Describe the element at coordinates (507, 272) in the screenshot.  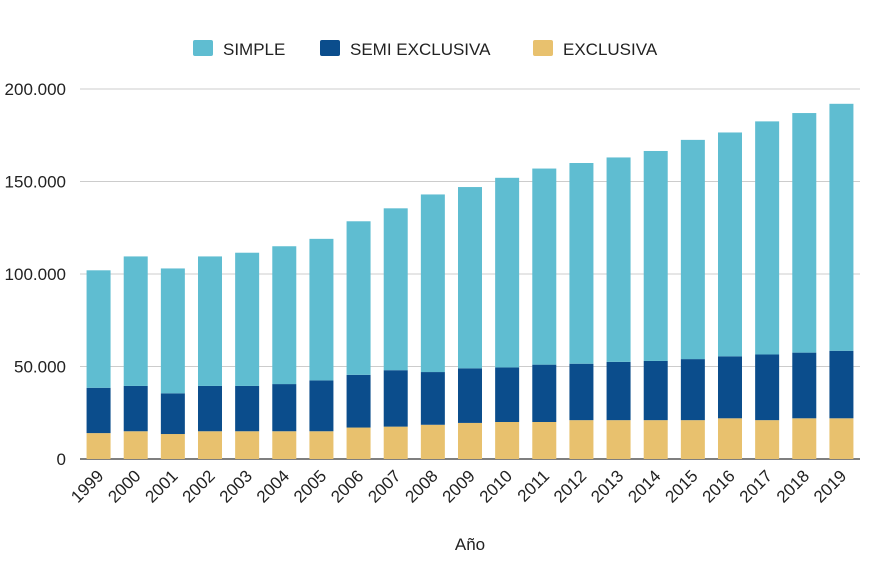
I see `bar-simple-2010` at that location.